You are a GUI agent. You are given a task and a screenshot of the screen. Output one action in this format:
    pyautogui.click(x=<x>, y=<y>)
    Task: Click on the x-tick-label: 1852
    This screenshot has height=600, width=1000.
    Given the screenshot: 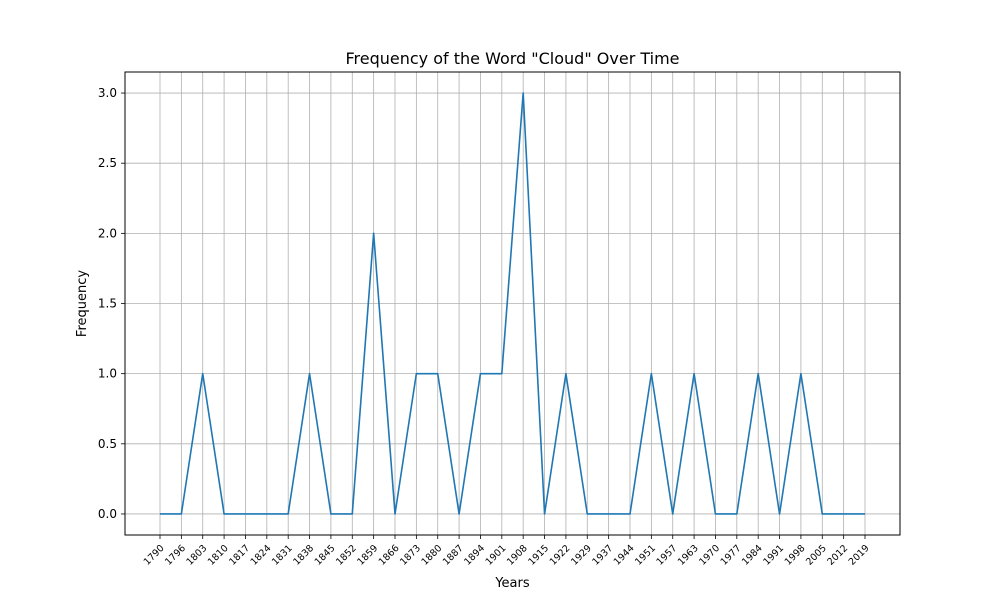 What is the action you would take?
    pyautogui.click(x=346, y=555)
    